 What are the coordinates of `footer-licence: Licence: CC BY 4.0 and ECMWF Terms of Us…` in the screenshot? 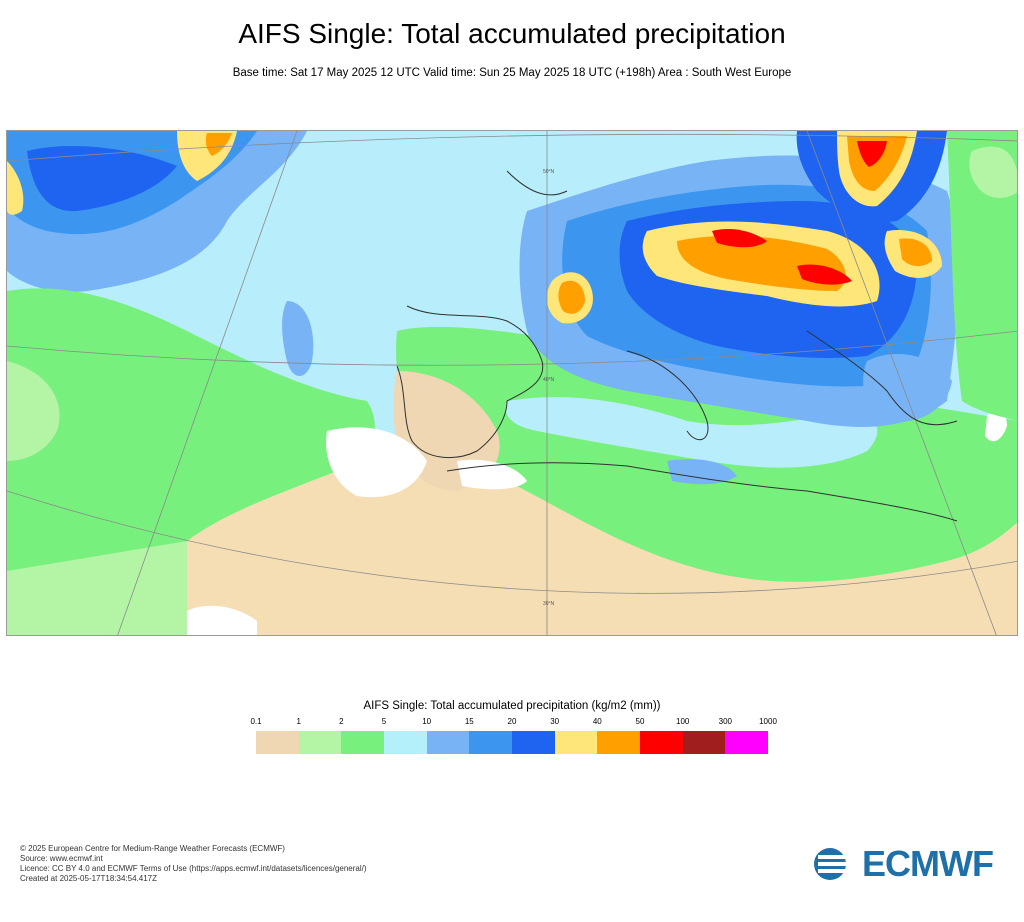 It's located at (193, 868).